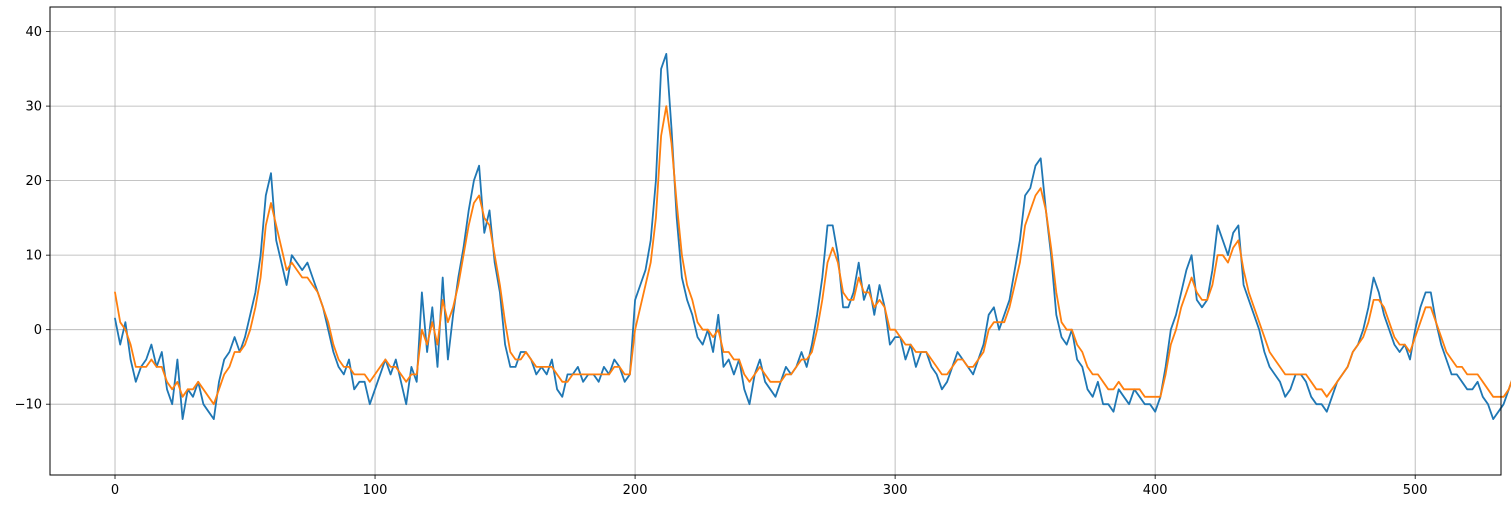 The width and height of the screenshot is (1511, 511). What do you see at coordinates (32, 219) in the screenshot?
I see `y-axis: −10 0 10 20 30 40` at bounding box center [32, 219].